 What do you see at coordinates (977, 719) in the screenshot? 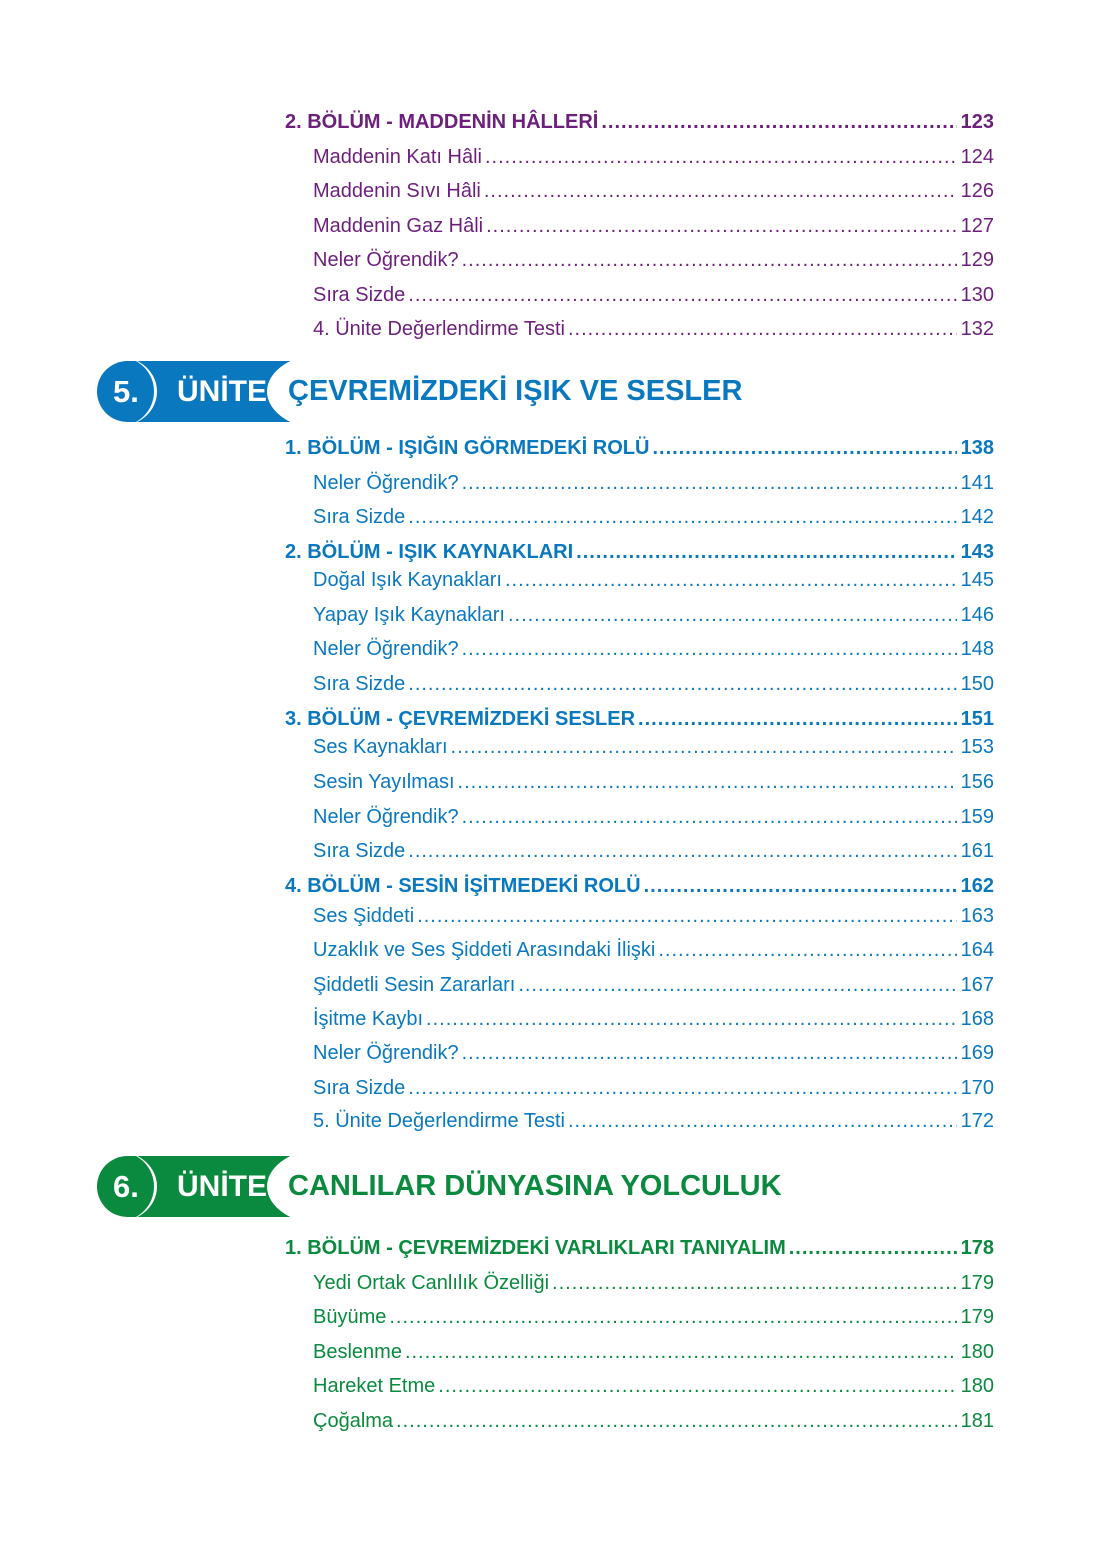
I see `page-number: 151` at bounding box center [977, 719].